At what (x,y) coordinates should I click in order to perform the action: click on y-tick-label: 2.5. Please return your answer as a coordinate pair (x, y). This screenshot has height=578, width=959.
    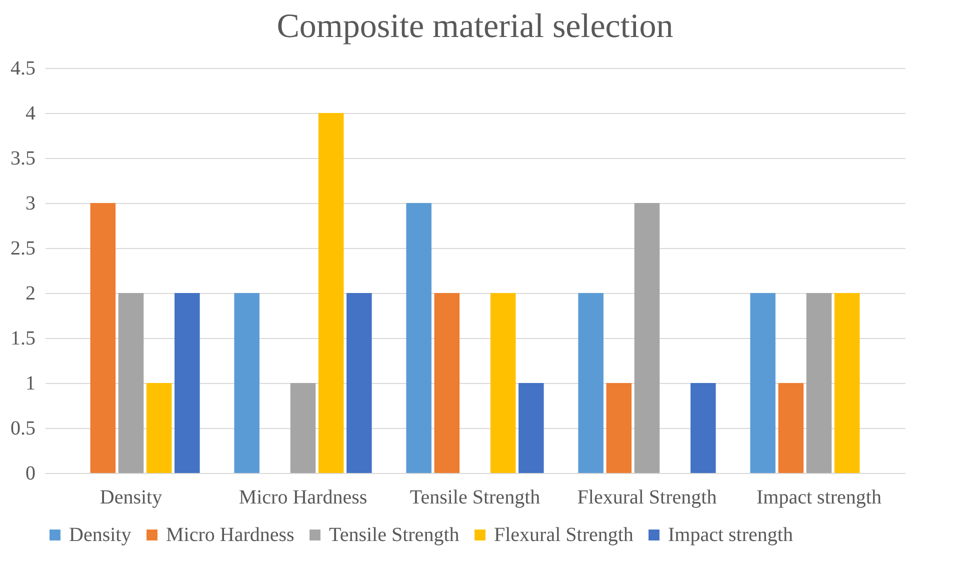
    Looking at the image, I should click on (23, 249).